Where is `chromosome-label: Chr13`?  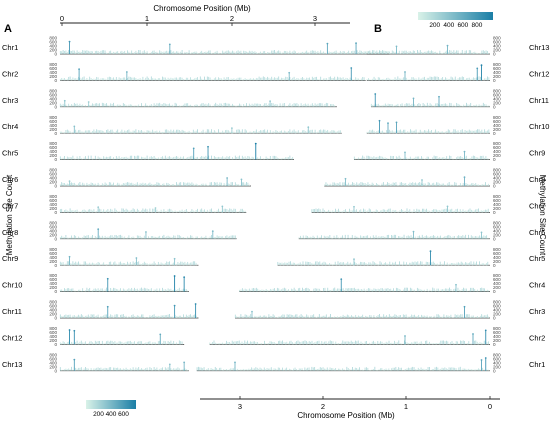
chromosome-label: Chr13 is located at coordinates (539, 47).